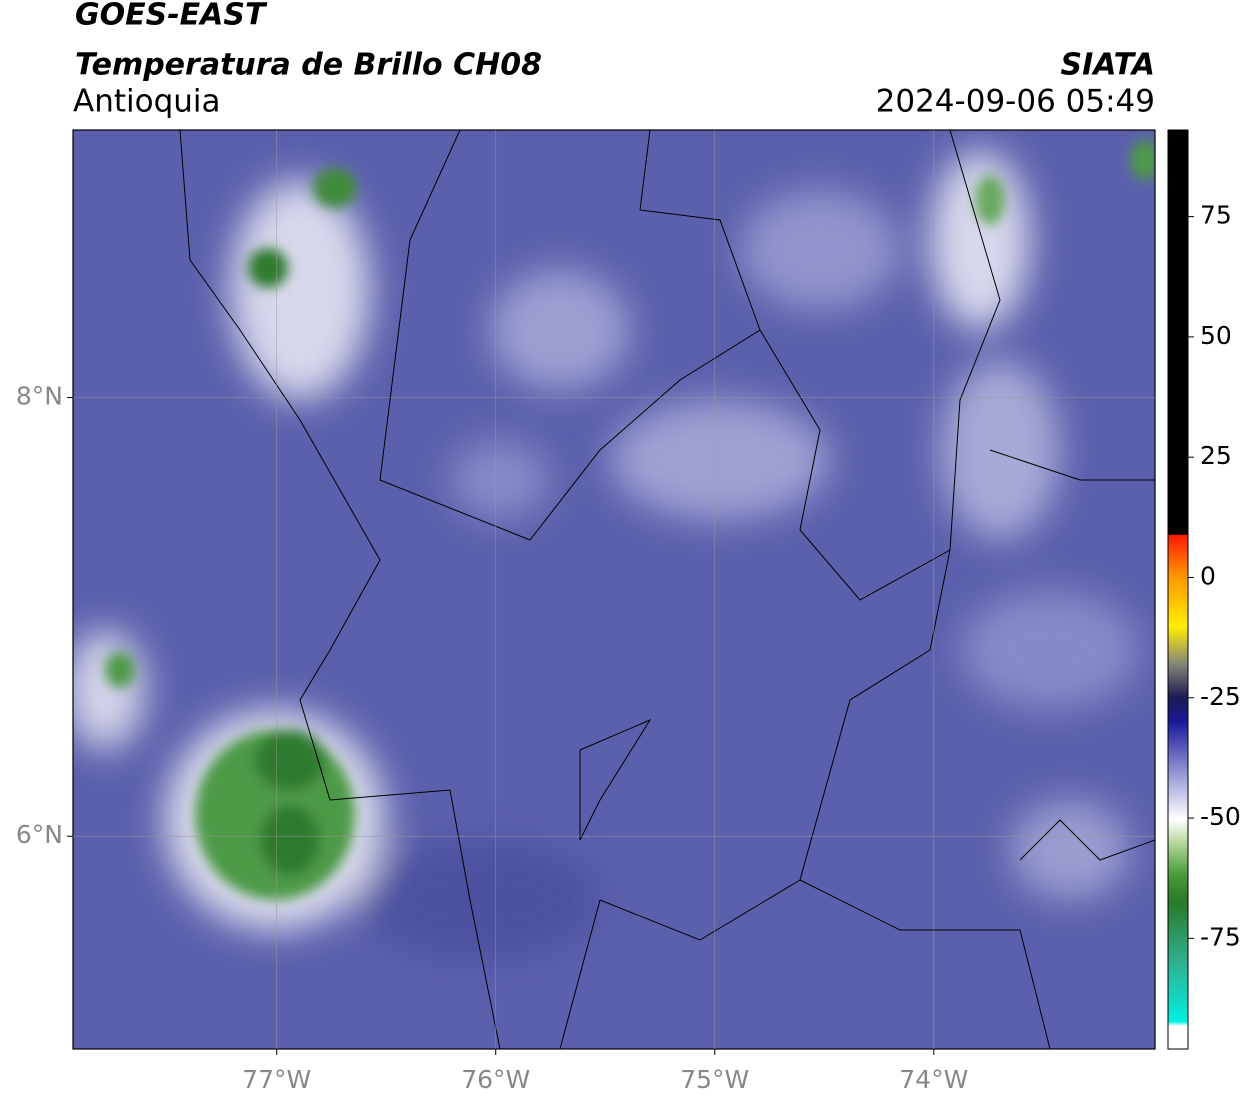  I want to click on colorbar-label: -25, so click(1220, 696).